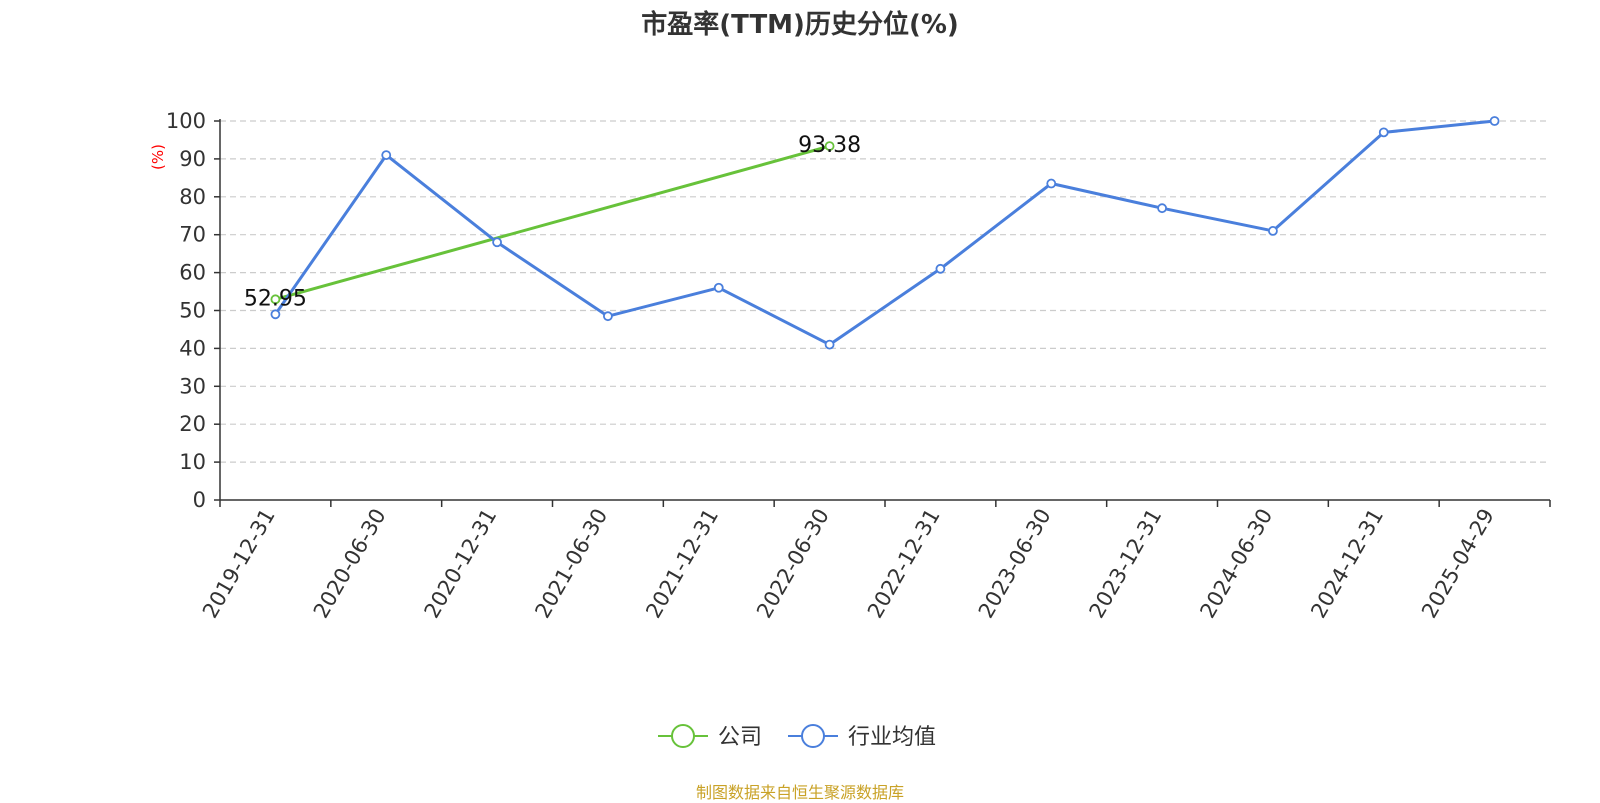  What do you see at coordinates (1015, 564) in the screenshot?
I see `x-tick-label: 2023-06-30` at bounding box center [1015, 564].